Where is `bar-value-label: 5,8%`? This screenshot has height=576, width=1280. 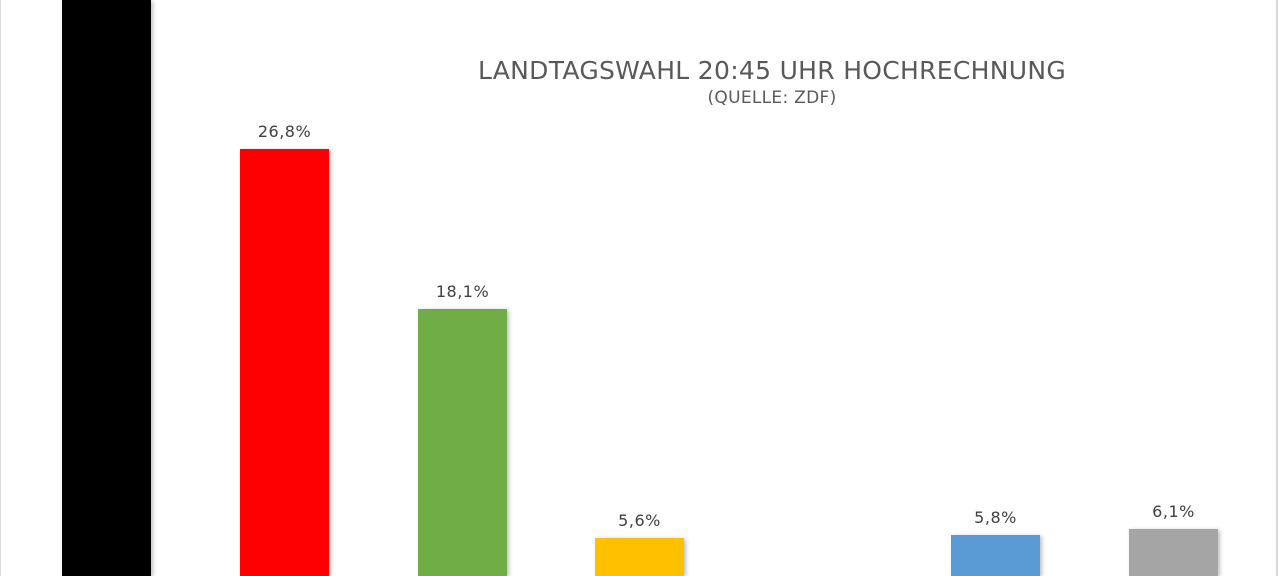 bar-value-label: 5,8% is located at coordinates (995, 517).